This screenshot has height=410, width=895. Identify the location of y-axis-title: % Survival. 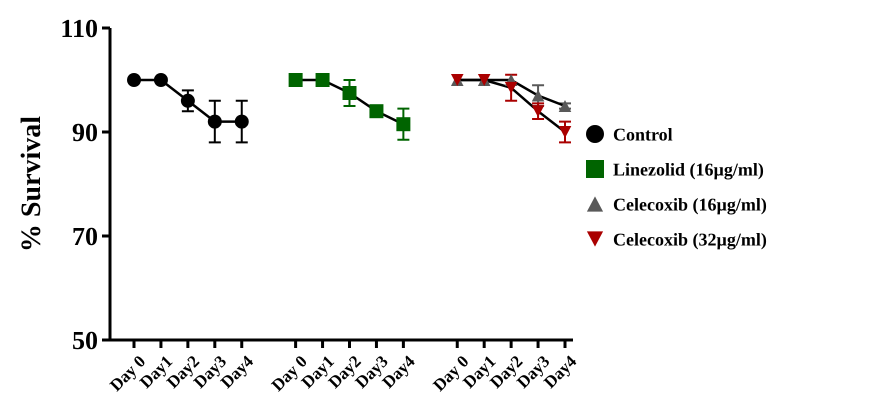
(31, 184).